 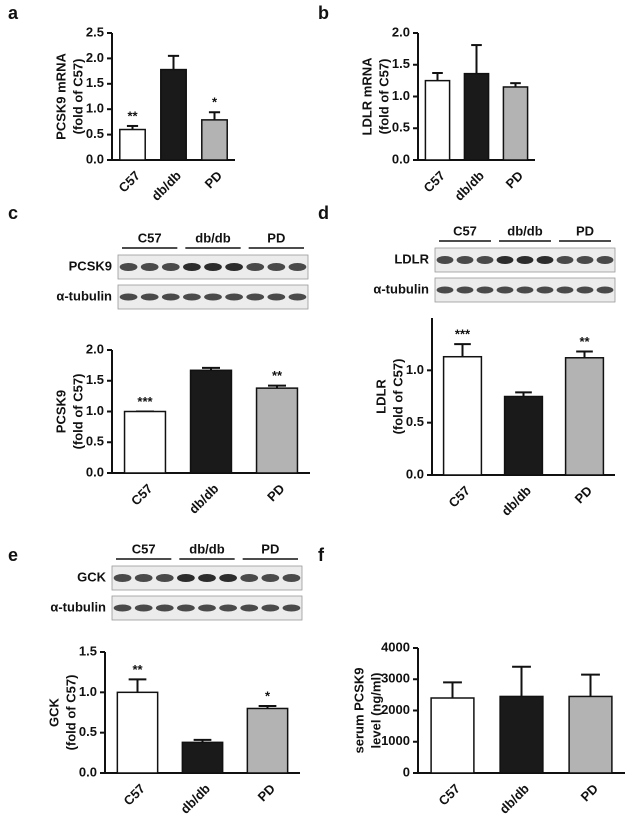 I want to click on blot-row-label: PCSK9, so click(x=90, y=265).